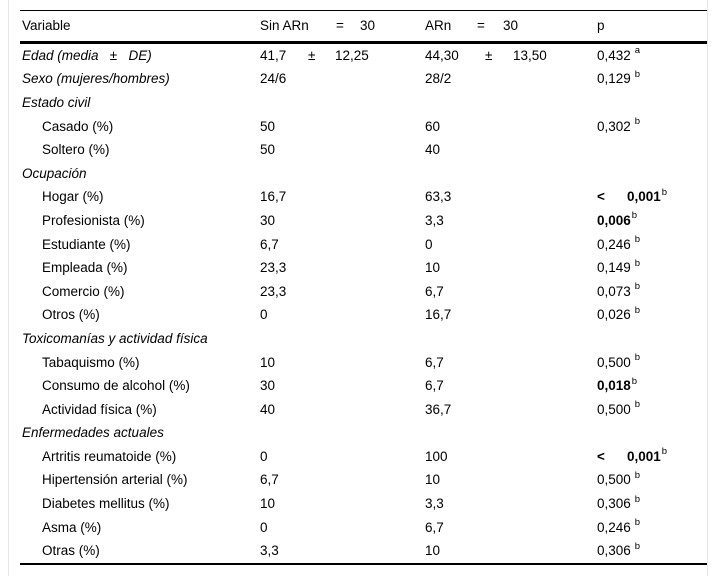 This screenshot has height=576, width=718. What do you see at coordinates (489, 55) in the screenshot?
I see `group2-cell: ±` at bounding box center [489, 55].